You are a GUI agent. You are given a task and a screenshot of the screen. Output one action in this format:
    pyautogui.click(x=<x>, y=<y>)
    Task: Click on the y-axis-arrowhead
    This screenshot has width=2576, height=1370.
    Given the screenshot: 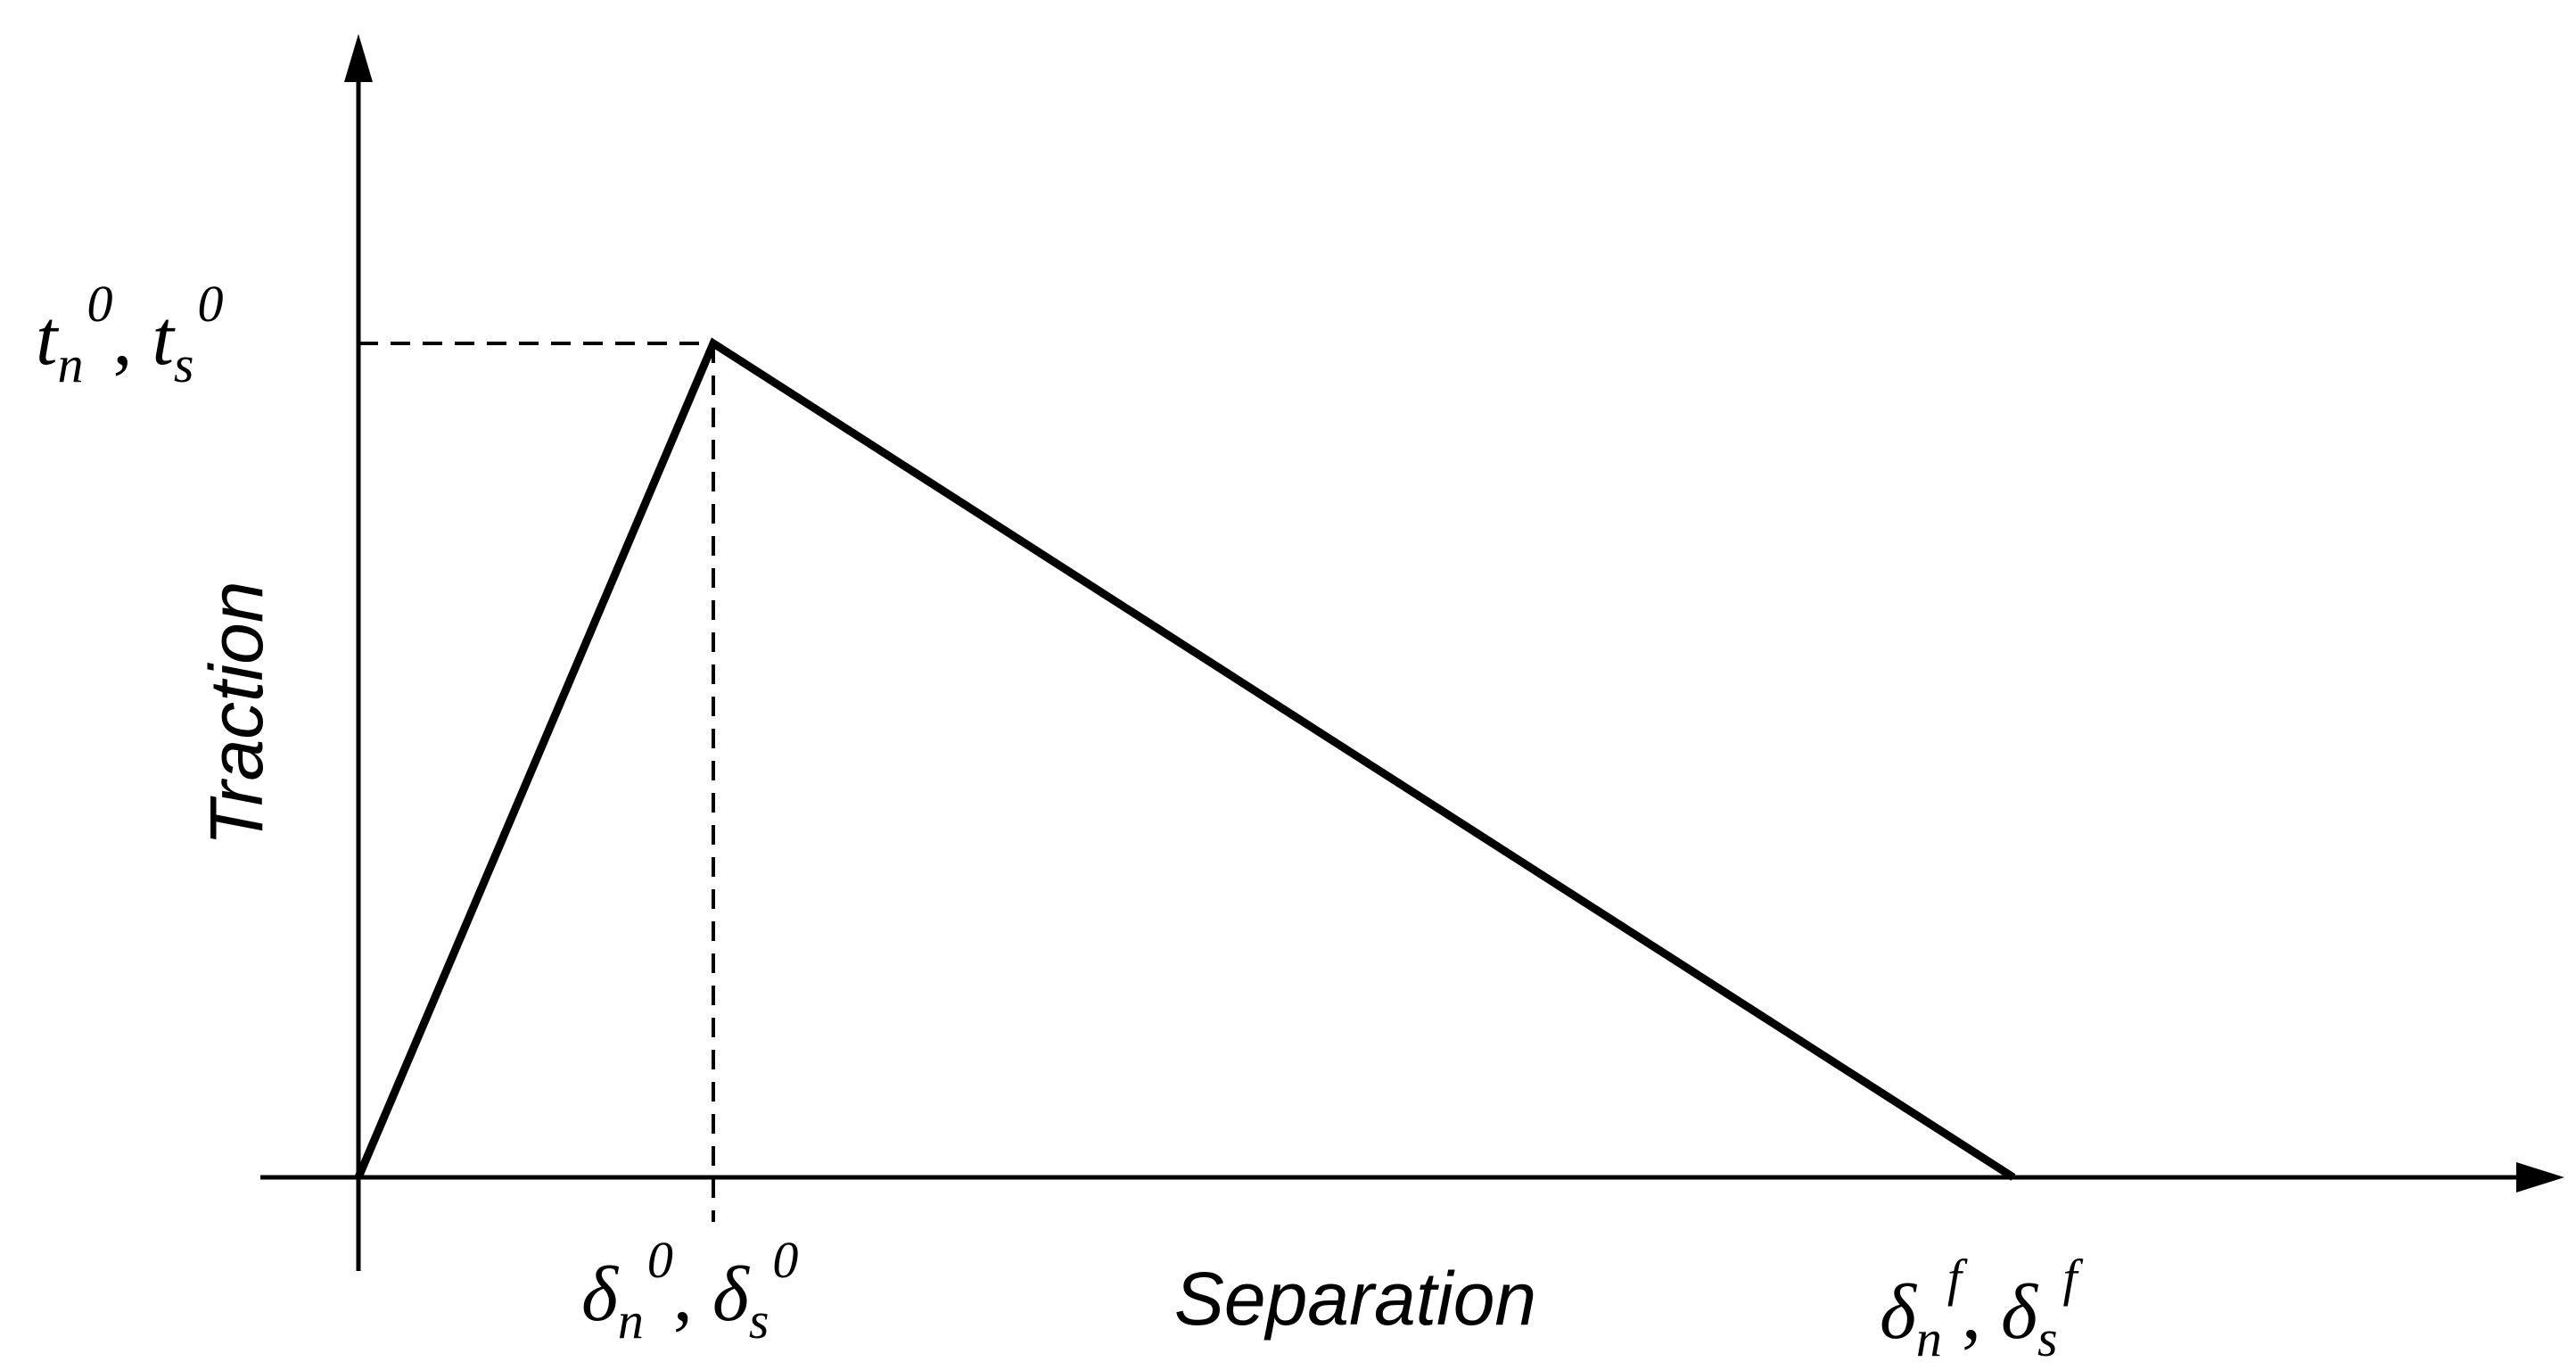 What is the action you would take?
    pyautogui.click(x=358, y=58)
    